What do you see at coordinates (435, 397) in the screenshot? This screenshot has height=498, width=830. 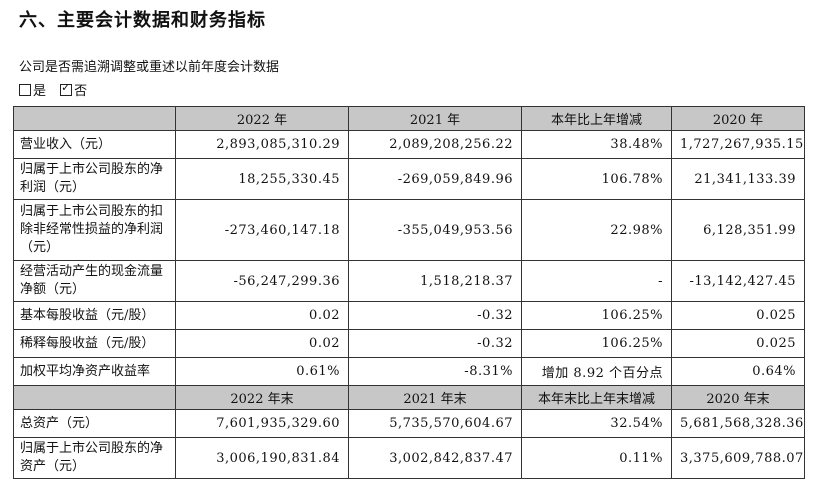 I see `header-cell: 2021 年末` at bounding box center [435, 397].